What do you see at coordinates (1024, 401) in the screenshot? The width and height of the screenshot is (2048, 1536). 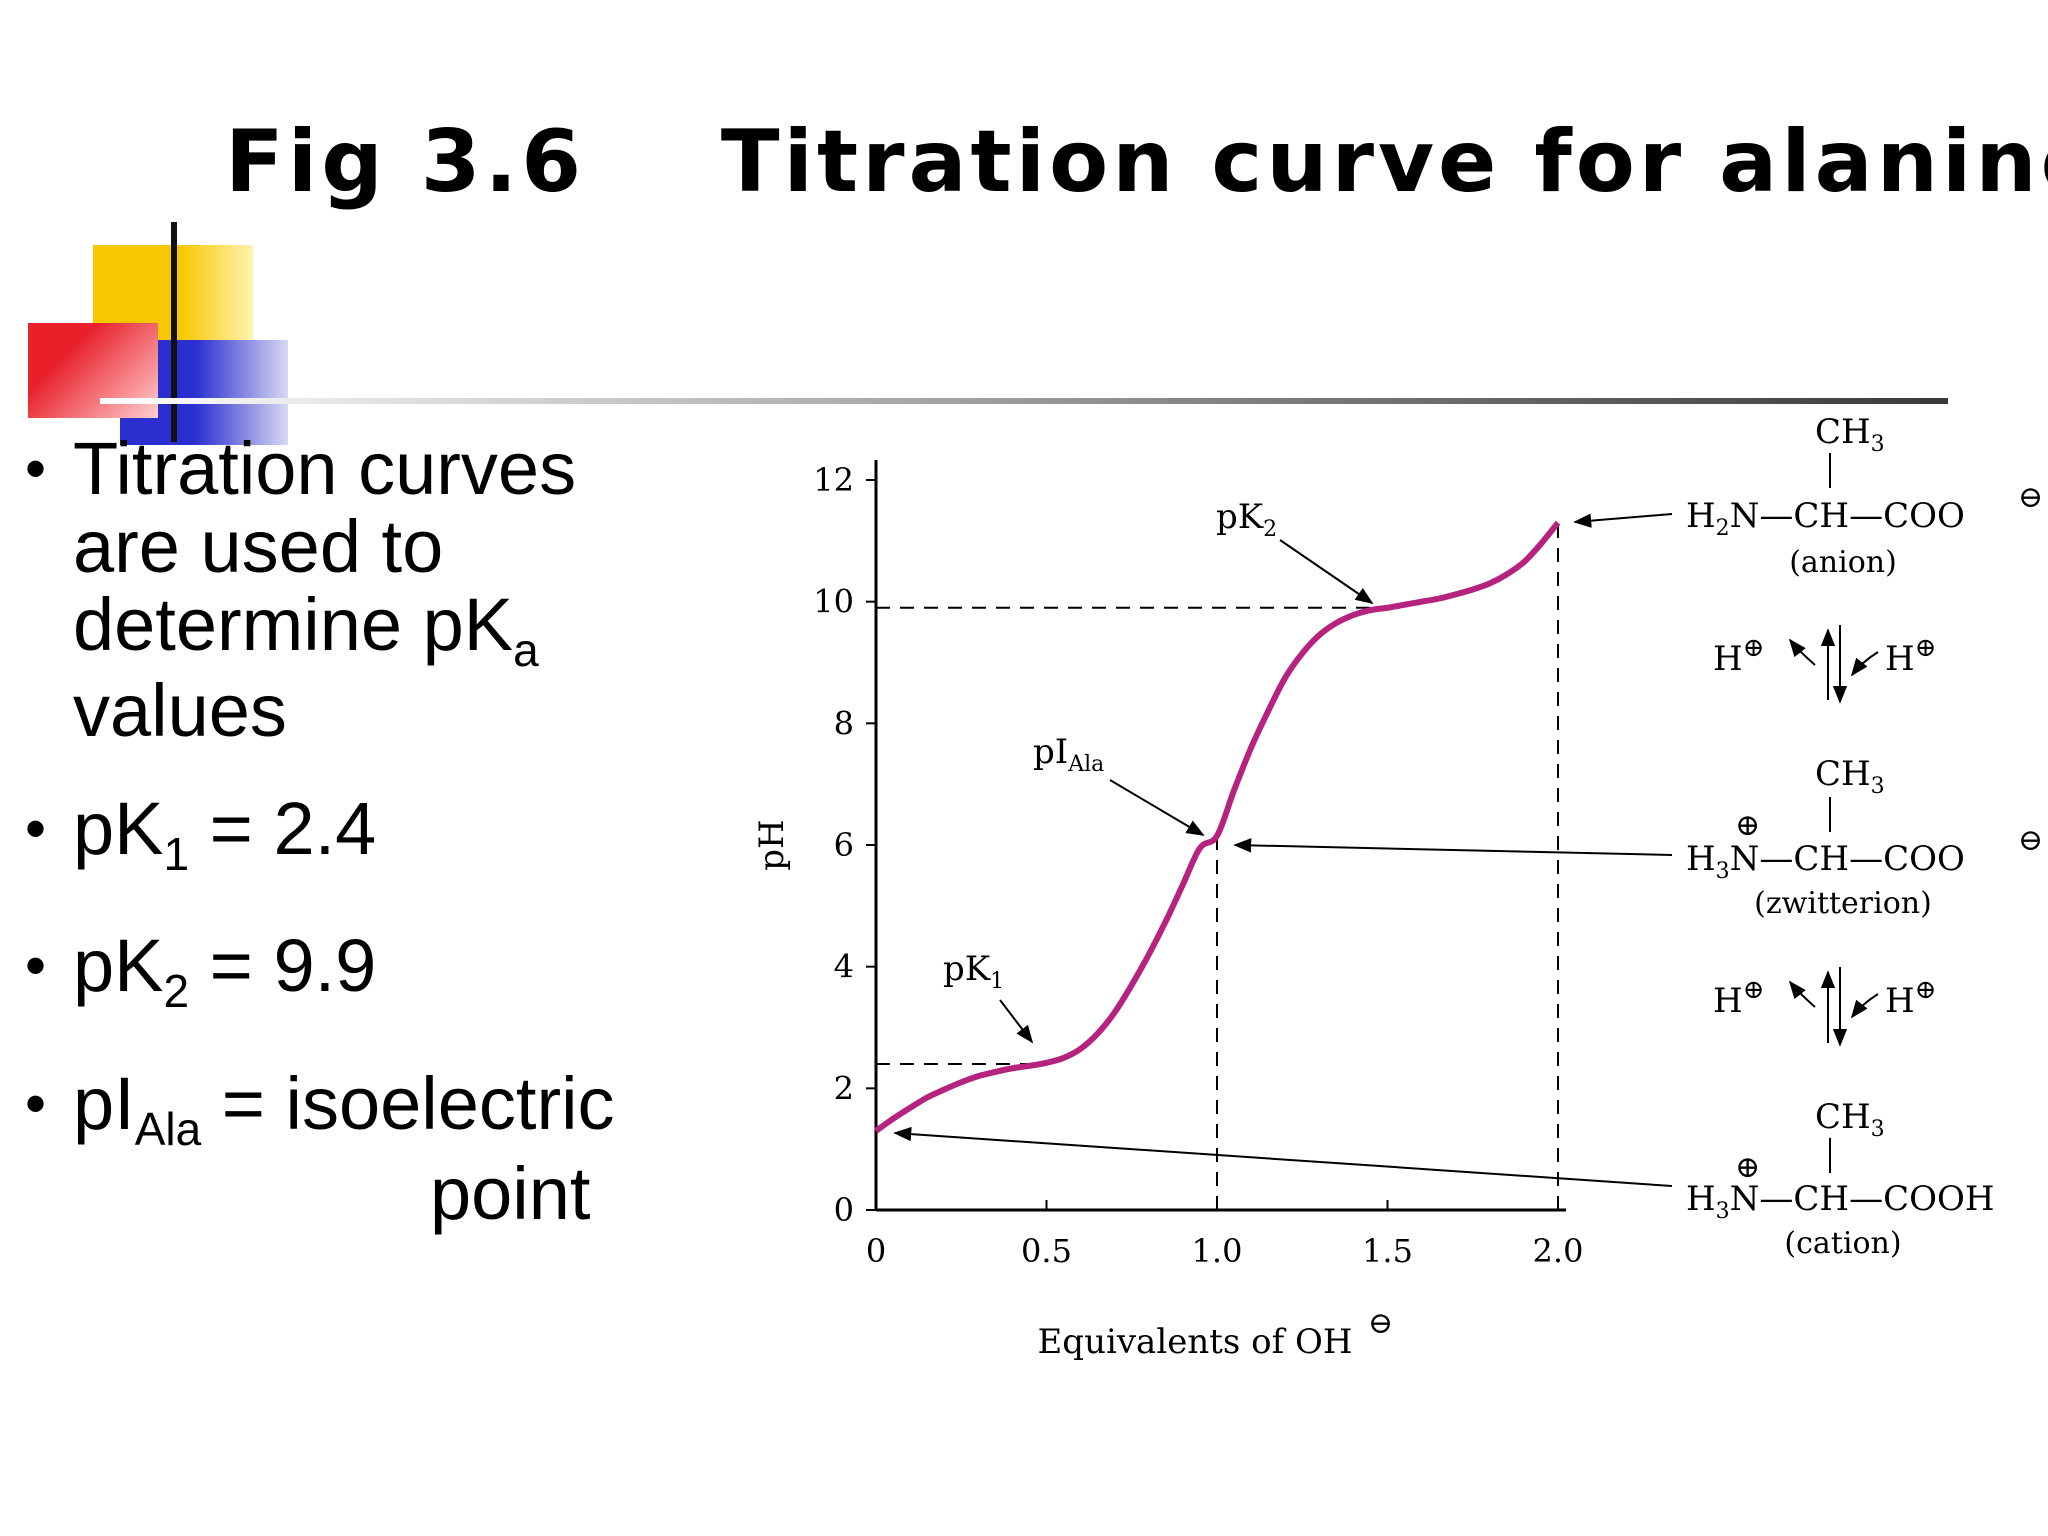 I see `title-divider` at bounding box center [1024, 401].